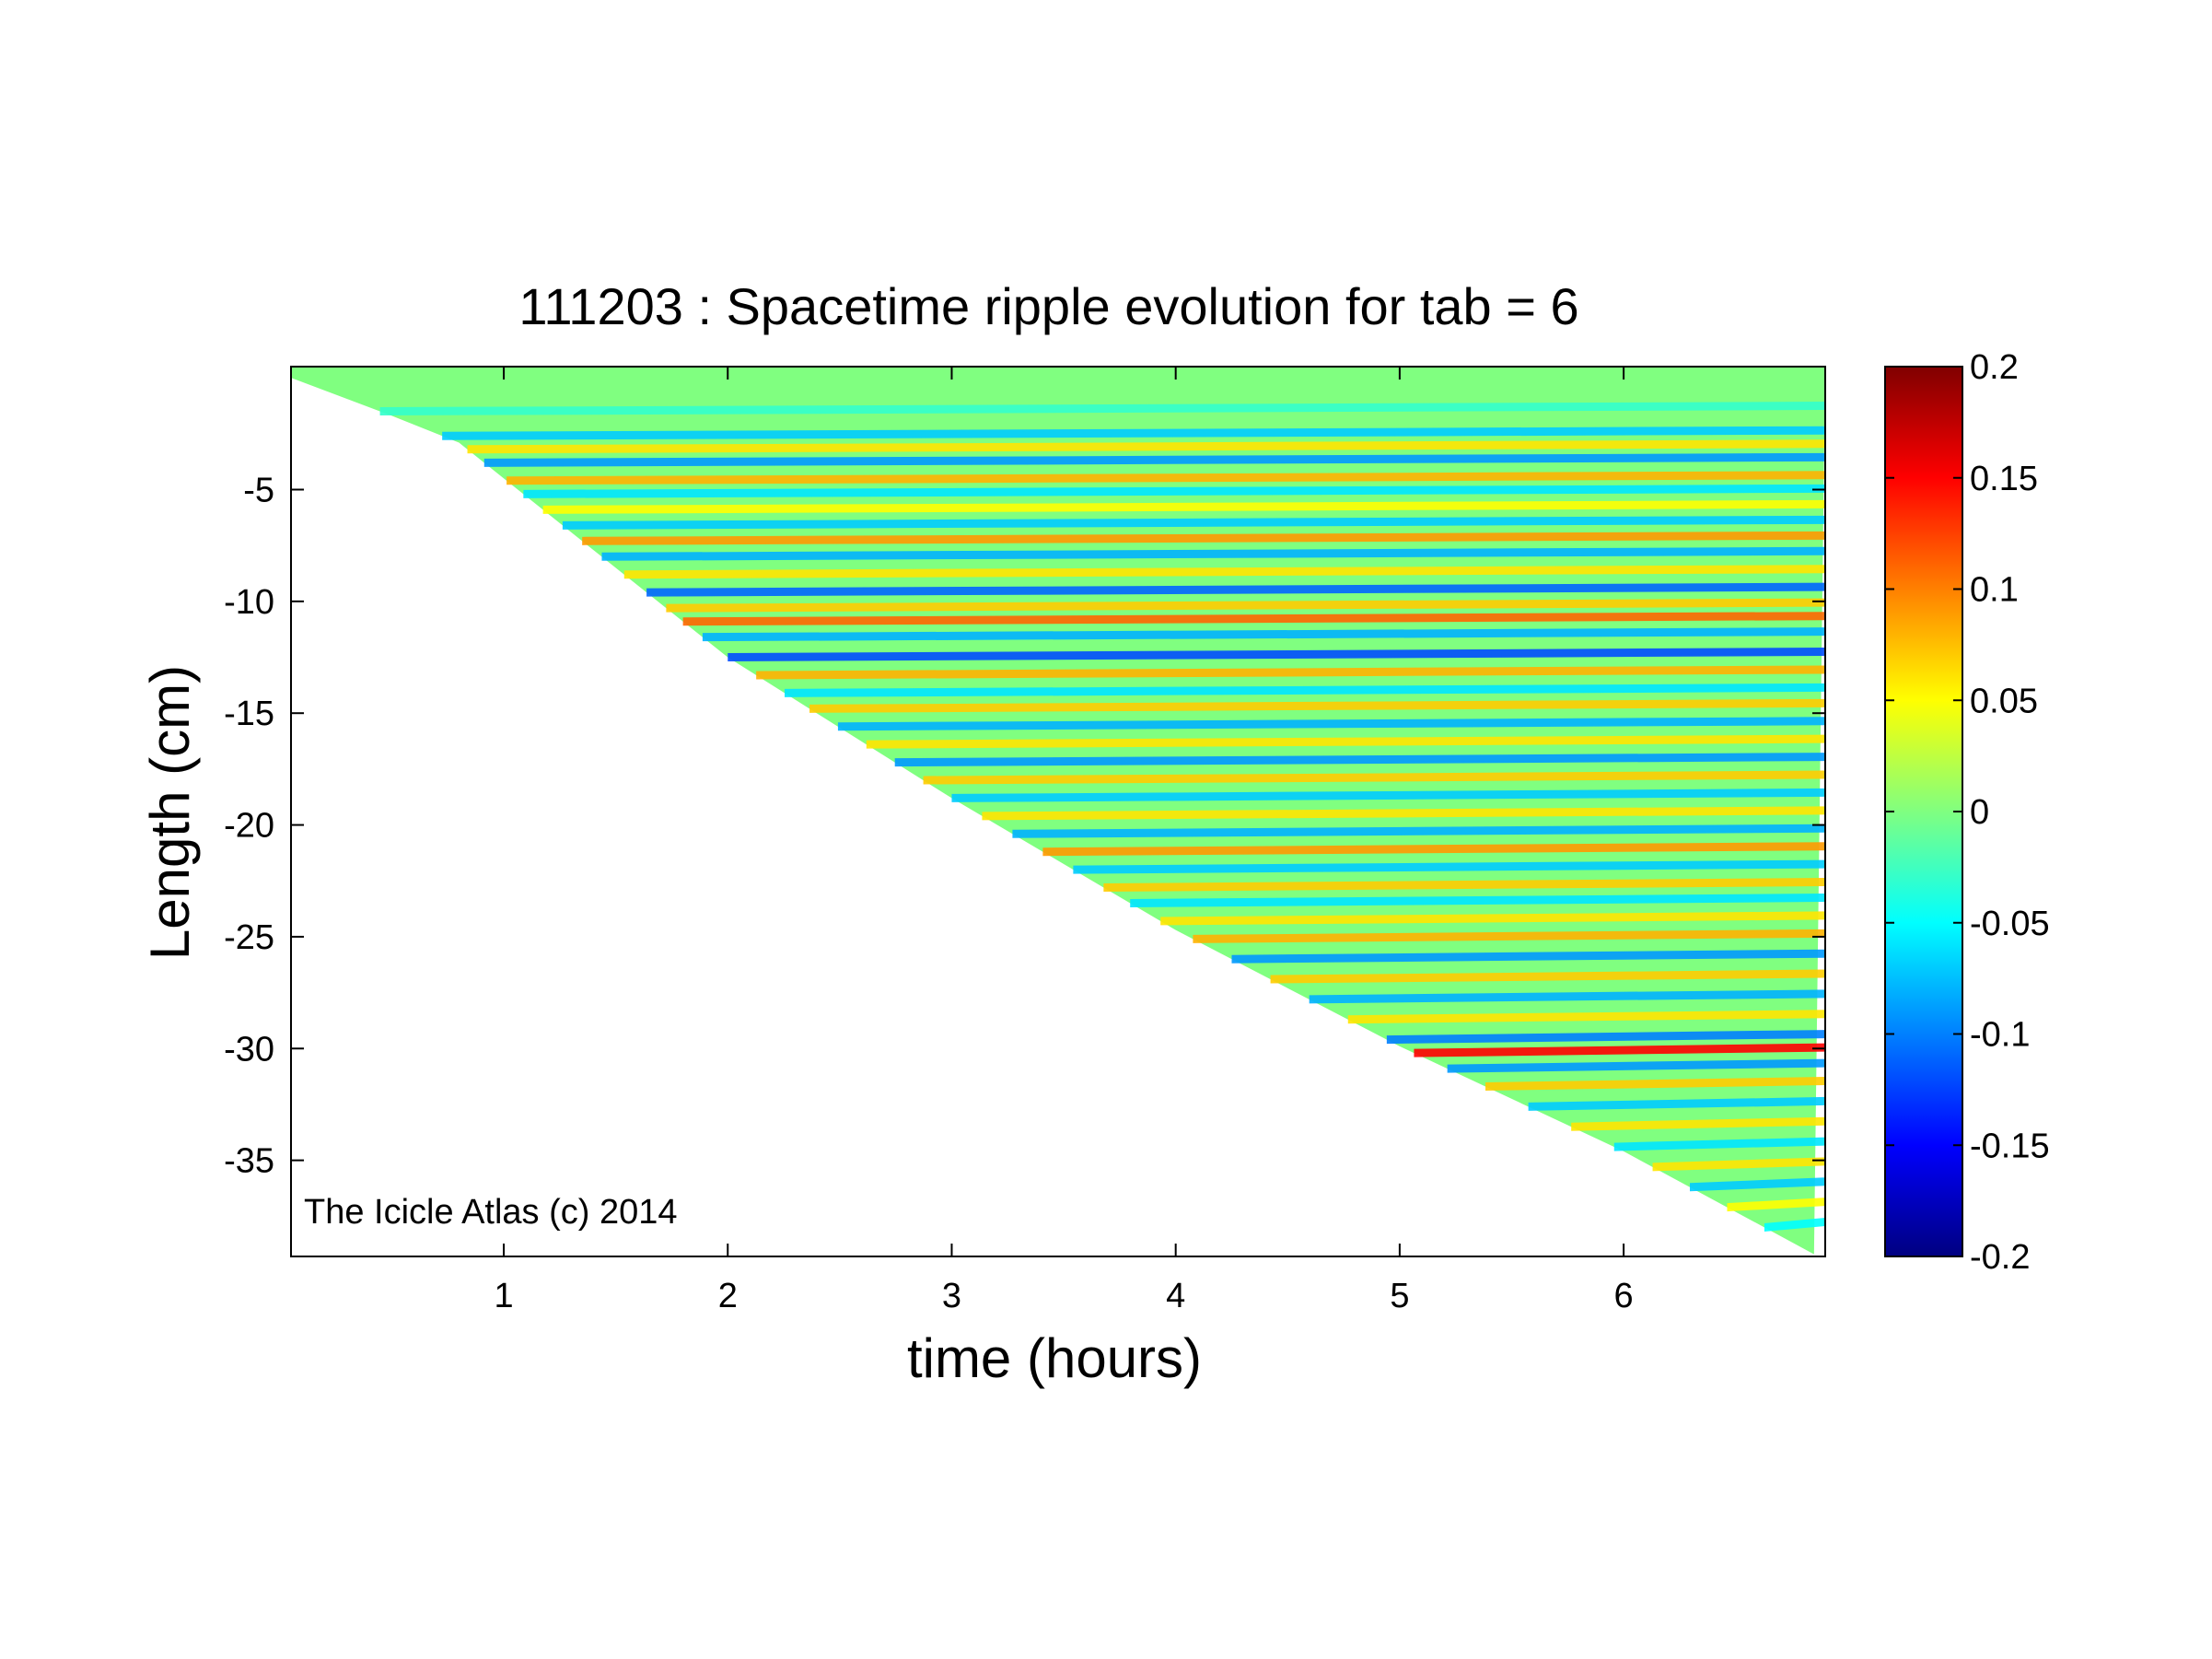  I want to click on y-tick-label: -20, so click(249, 826).